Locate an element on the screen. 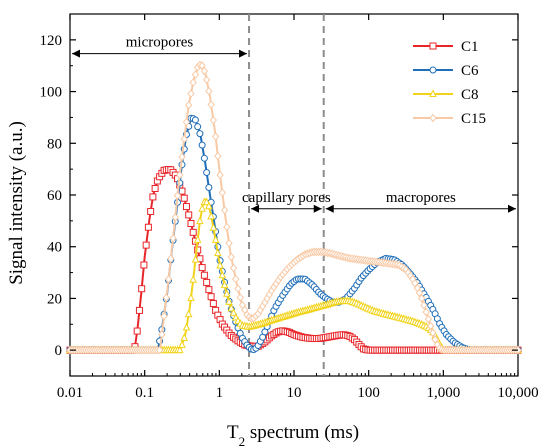  x-axis-title: T2 spectrum (ms) is located at coordinates (293, 434).